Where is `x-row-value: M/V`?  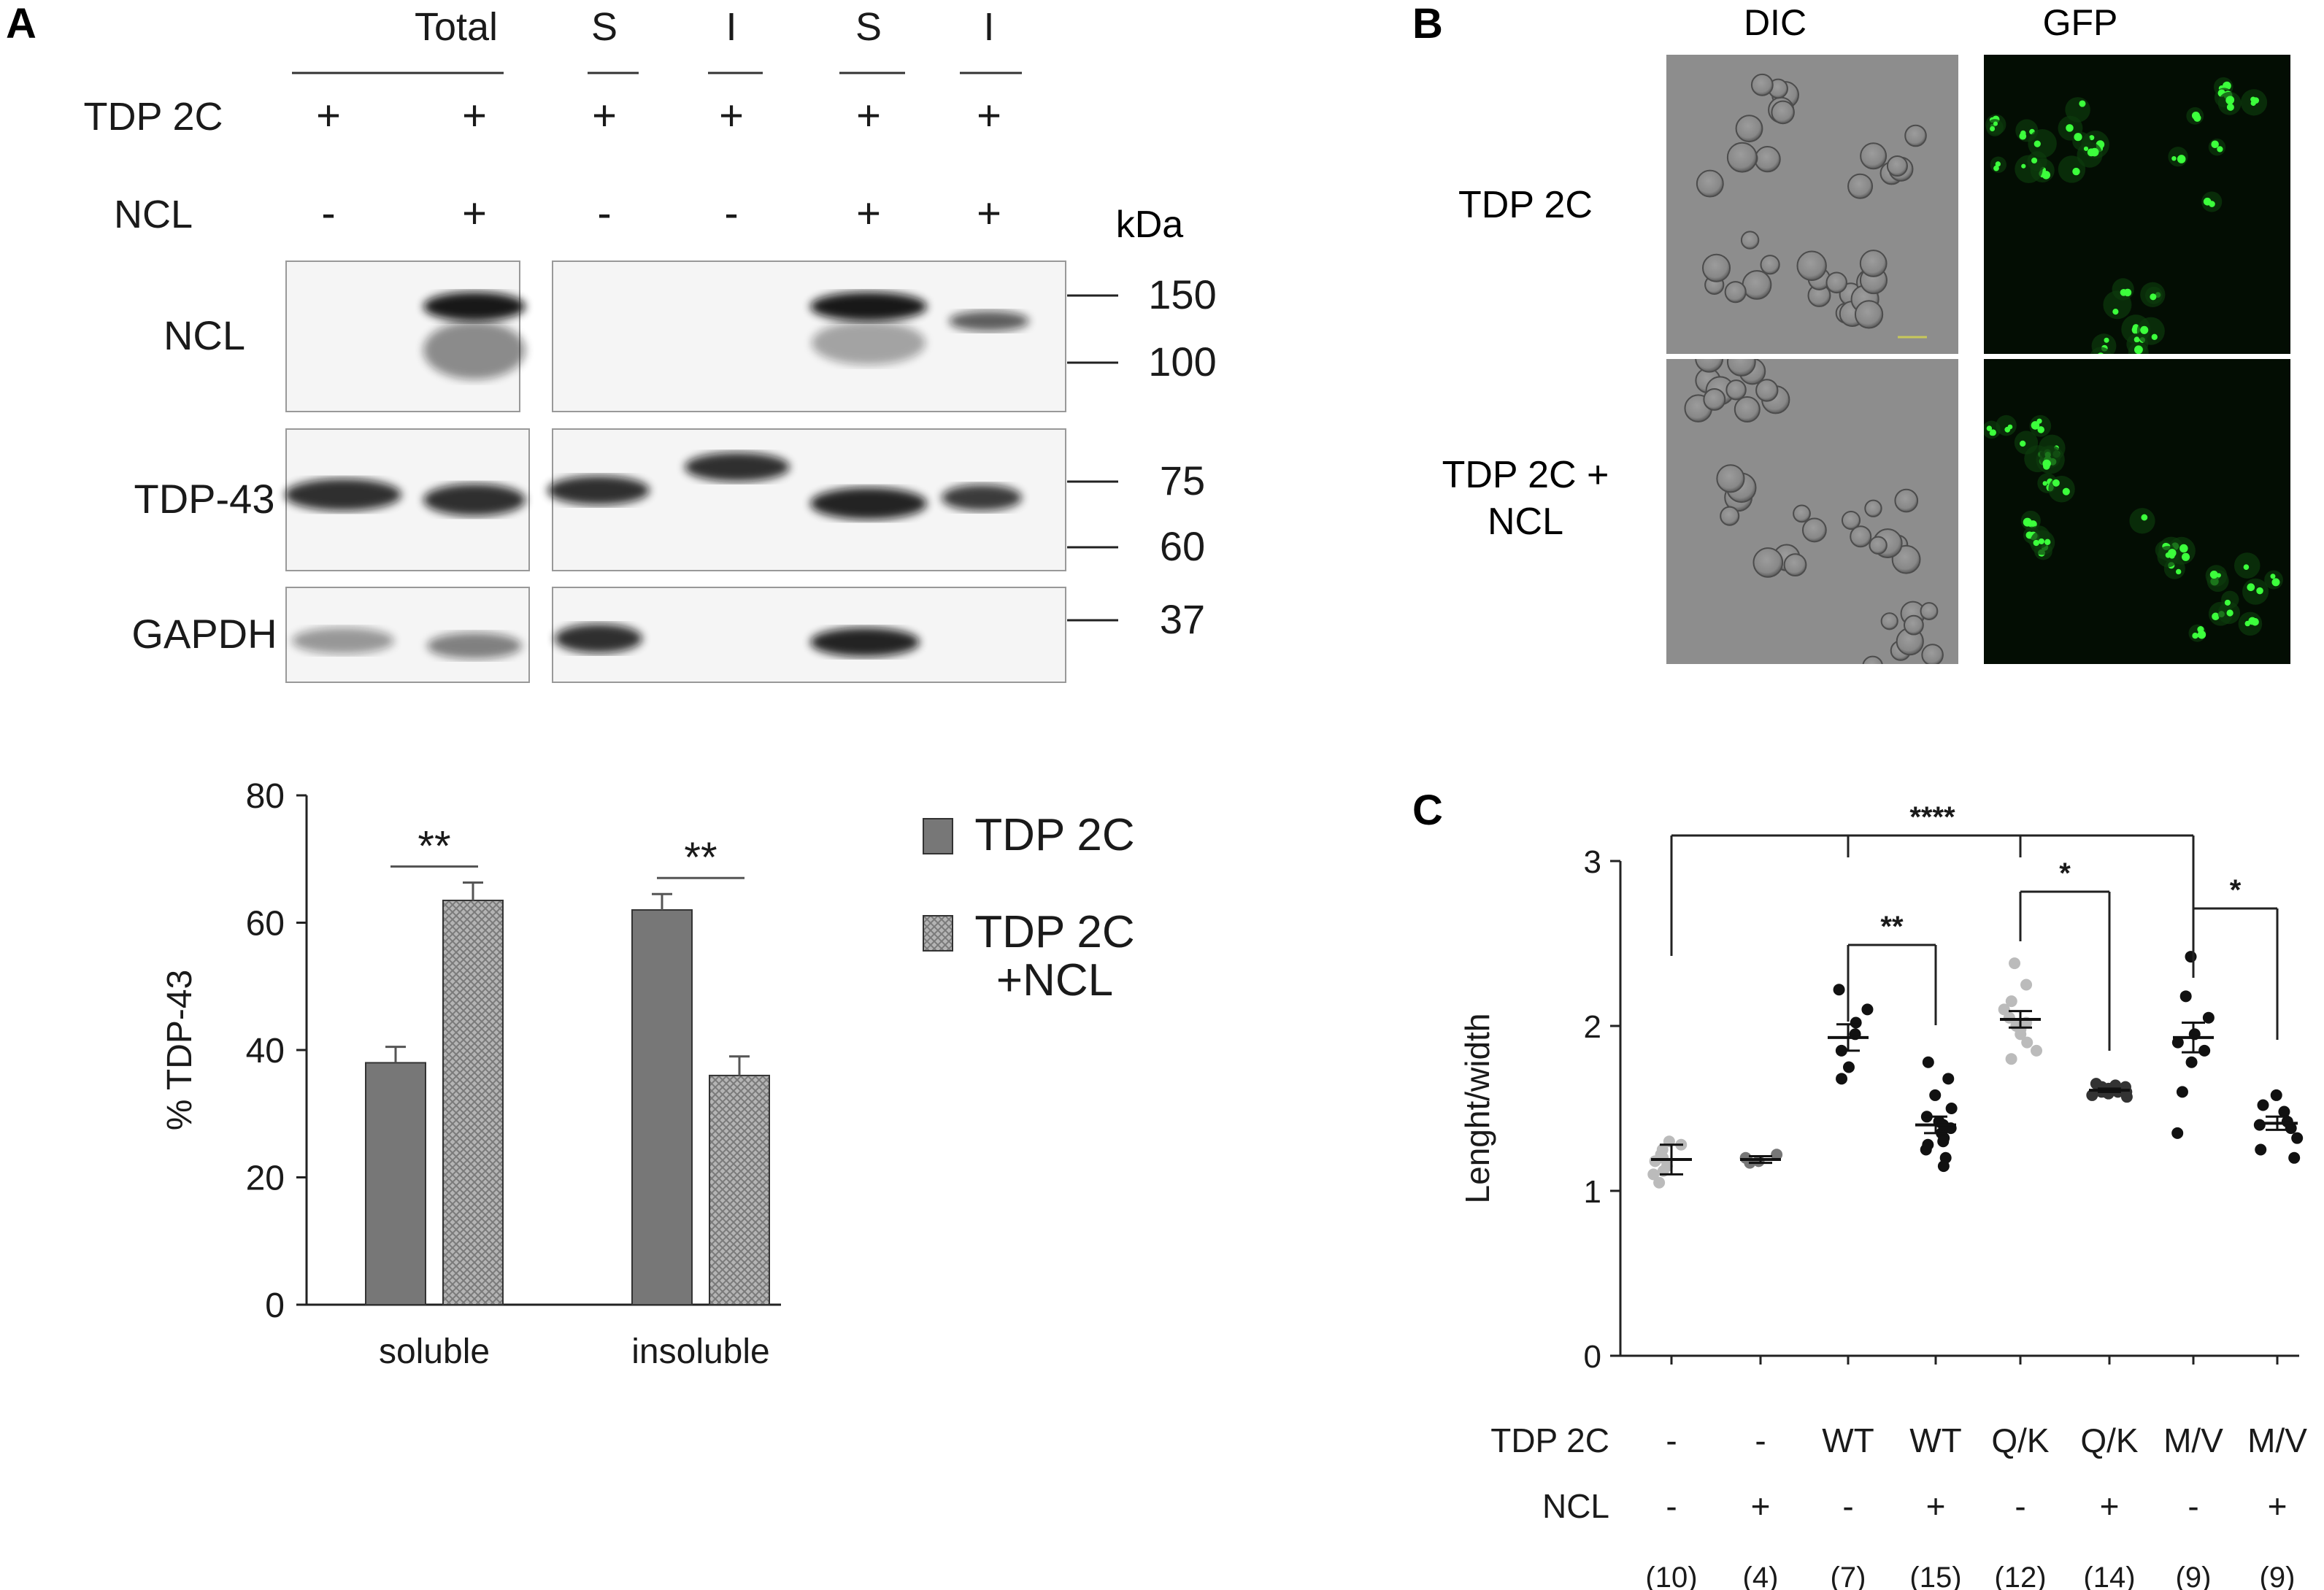 x-row-value: M/V is located at coordinates (2277, 1440).